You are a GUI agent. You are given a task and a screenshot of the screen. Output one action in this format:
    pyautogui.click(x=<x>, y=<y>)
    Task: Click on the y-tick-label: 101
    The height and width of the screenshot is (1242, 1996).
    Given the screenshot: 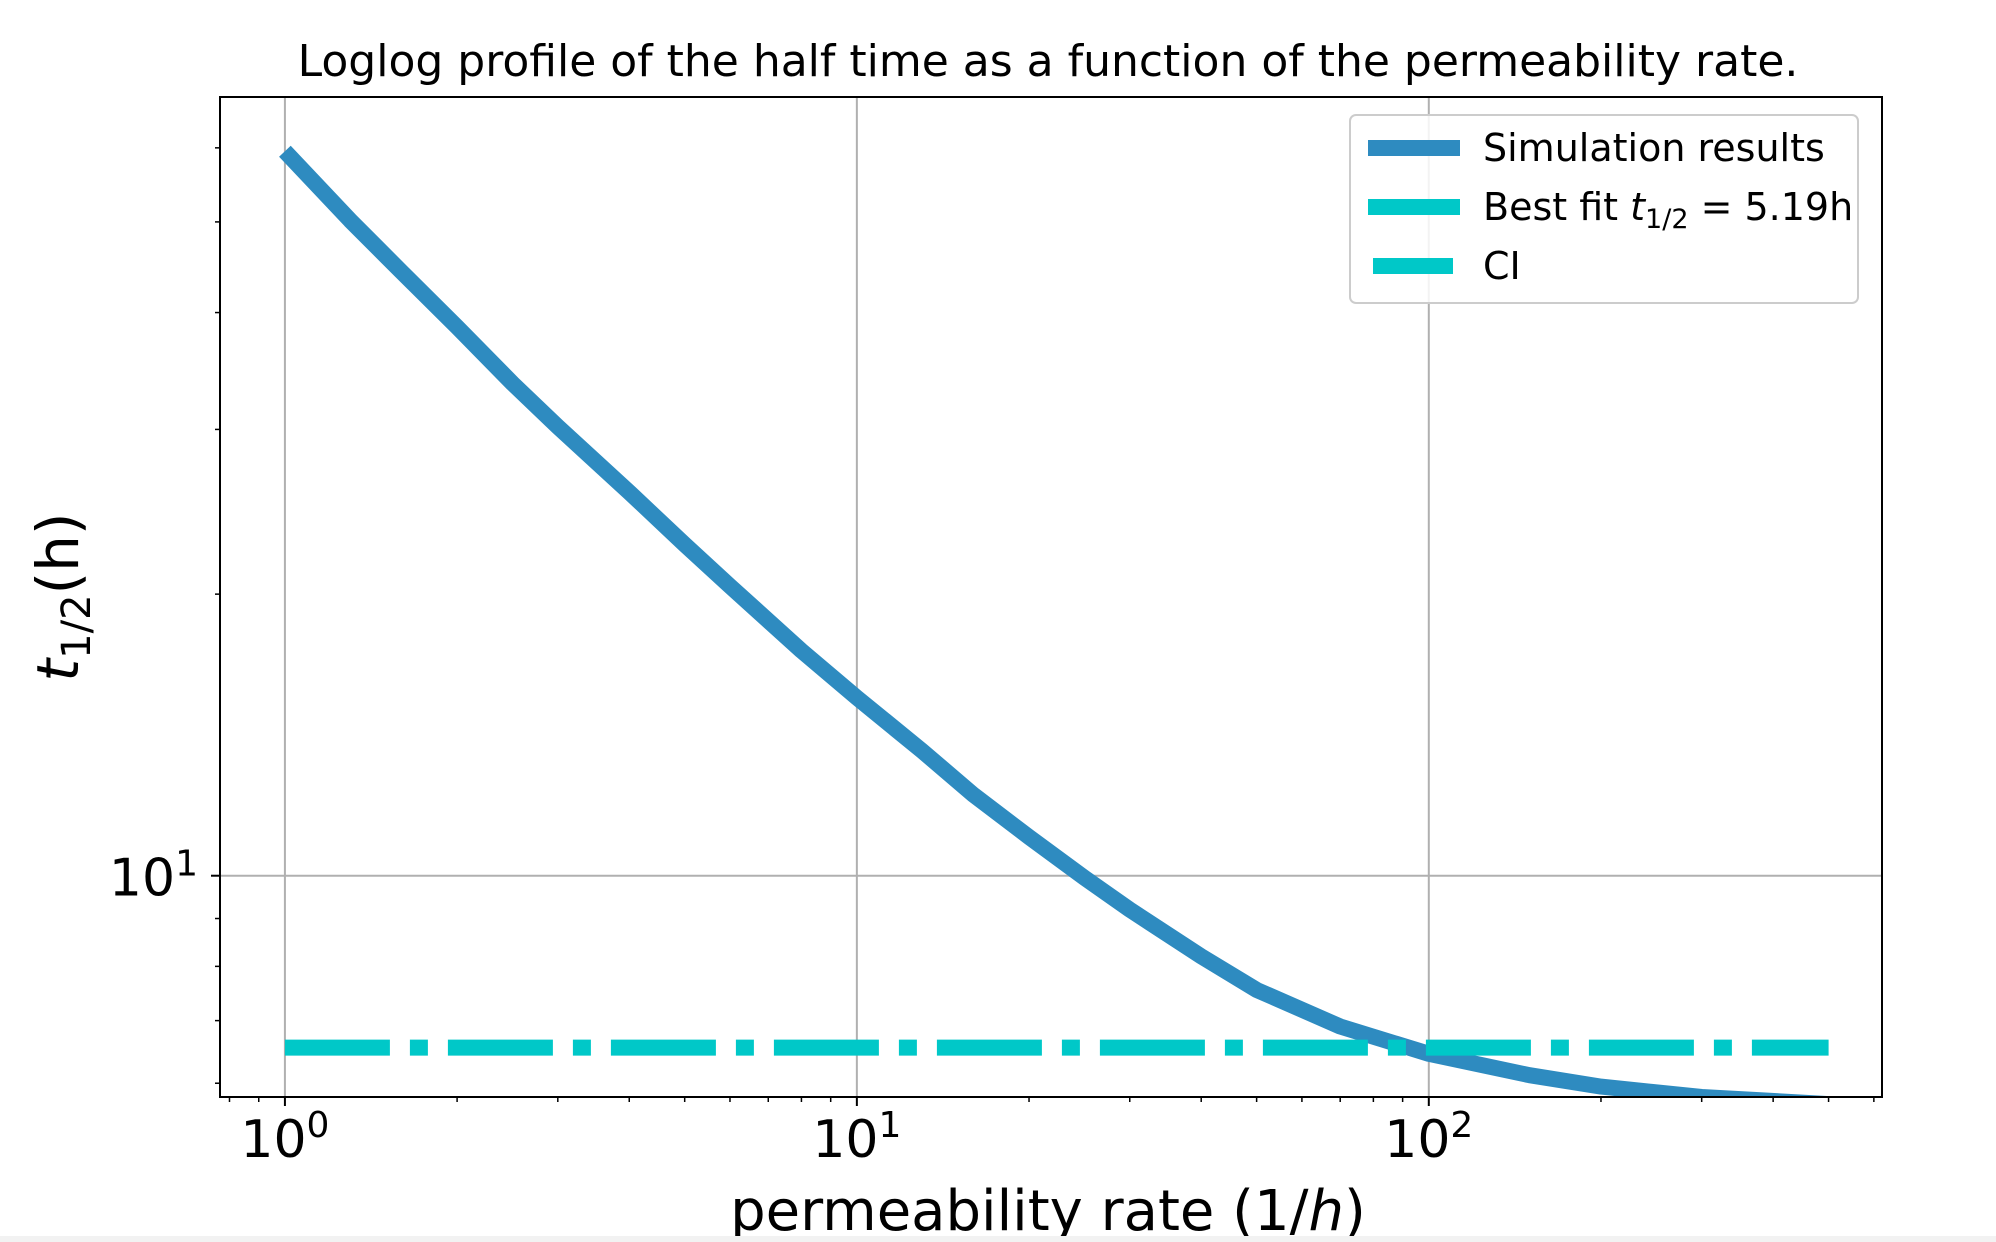 What is the action you would take?
    pyautogui.click(x=153, y=876)
    